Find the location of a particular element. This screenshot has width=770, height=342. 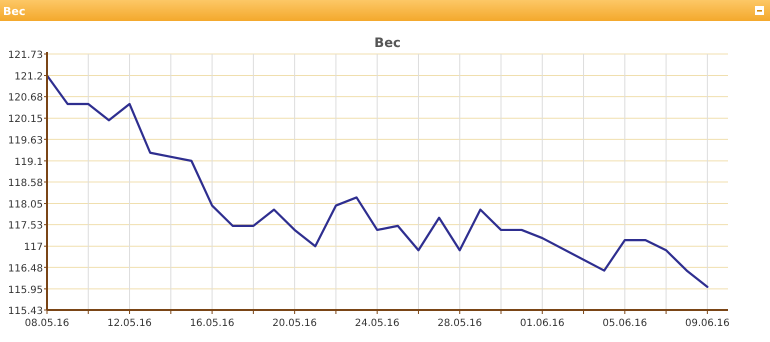

y-tick-label: 119.1 is located at coordinates (28, 162).